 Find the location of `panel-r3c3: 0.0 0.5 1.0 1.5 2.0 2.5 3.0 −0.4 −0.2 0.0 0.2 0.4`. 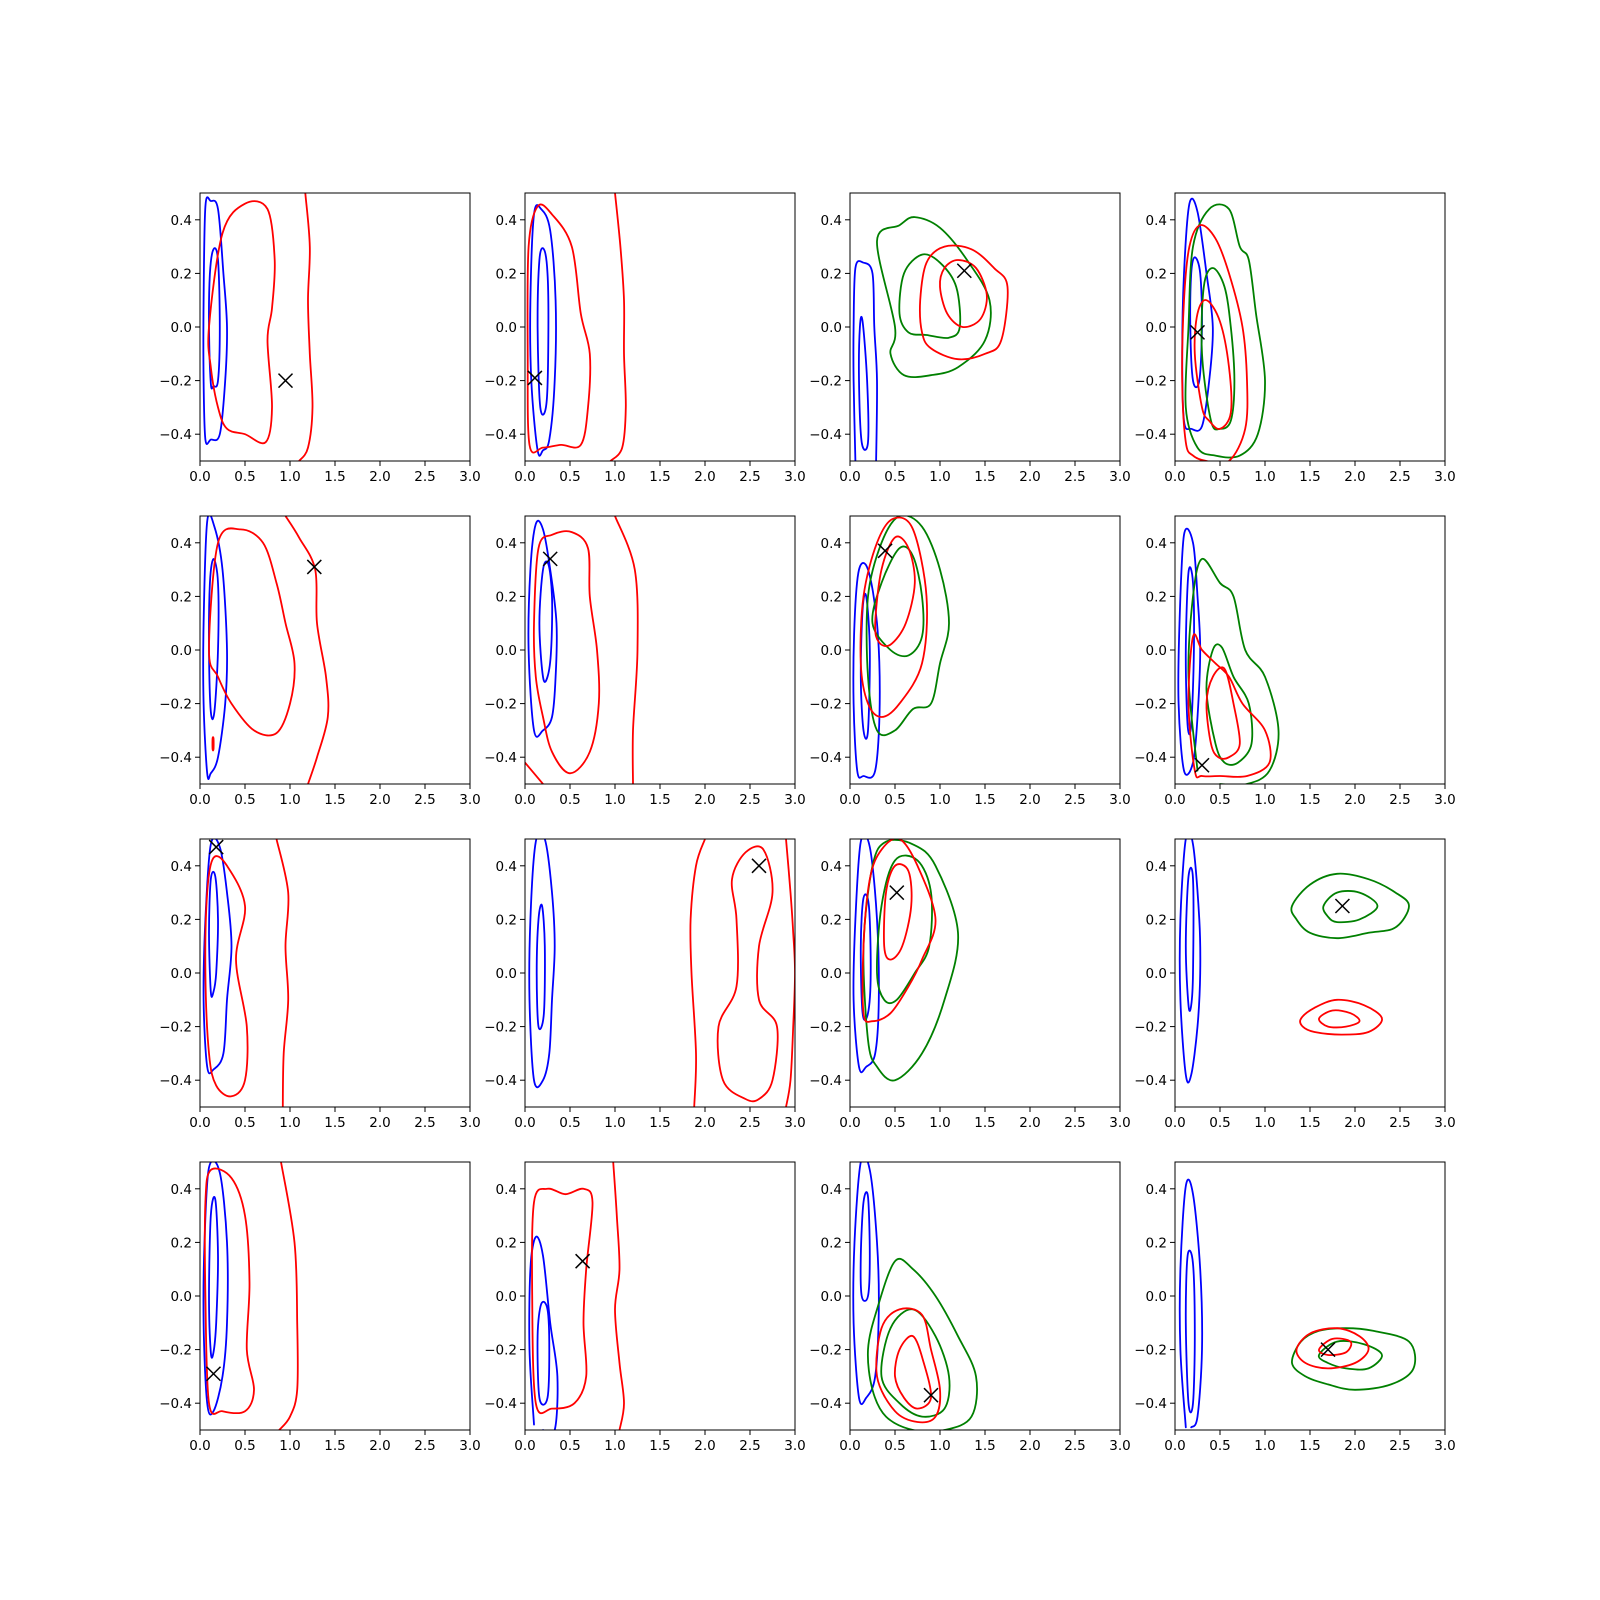

panel-r3c3: 0.0 0.5 1.0 1.5 2.0 2.5 3.0 −0.4 −0.2 0.0 0.2 0.4 is located at coordinates (970, 984).